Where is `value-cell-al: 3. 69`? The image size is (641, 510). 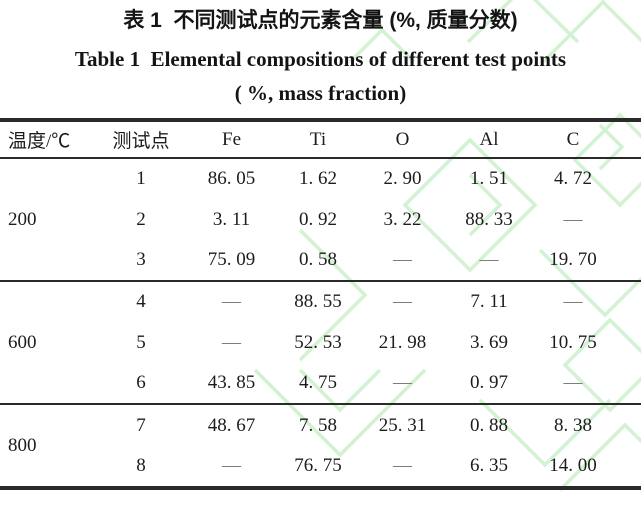
value-cell-al: 3. 69 is located at coordinates (489, 342).